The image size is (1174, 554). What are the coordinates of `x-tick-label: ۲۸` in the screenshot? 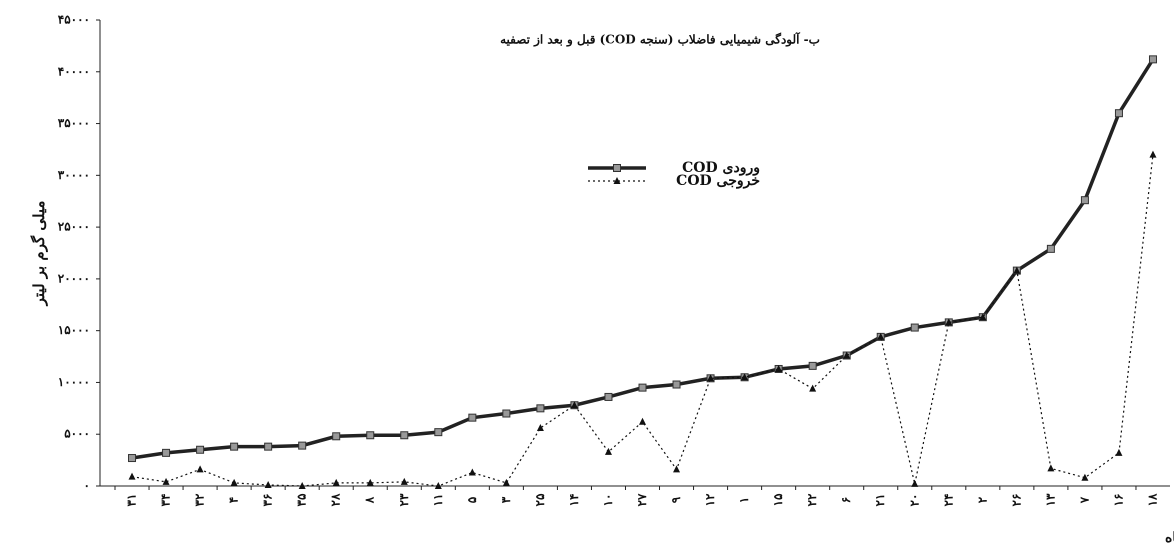 It's located at (336, 499).